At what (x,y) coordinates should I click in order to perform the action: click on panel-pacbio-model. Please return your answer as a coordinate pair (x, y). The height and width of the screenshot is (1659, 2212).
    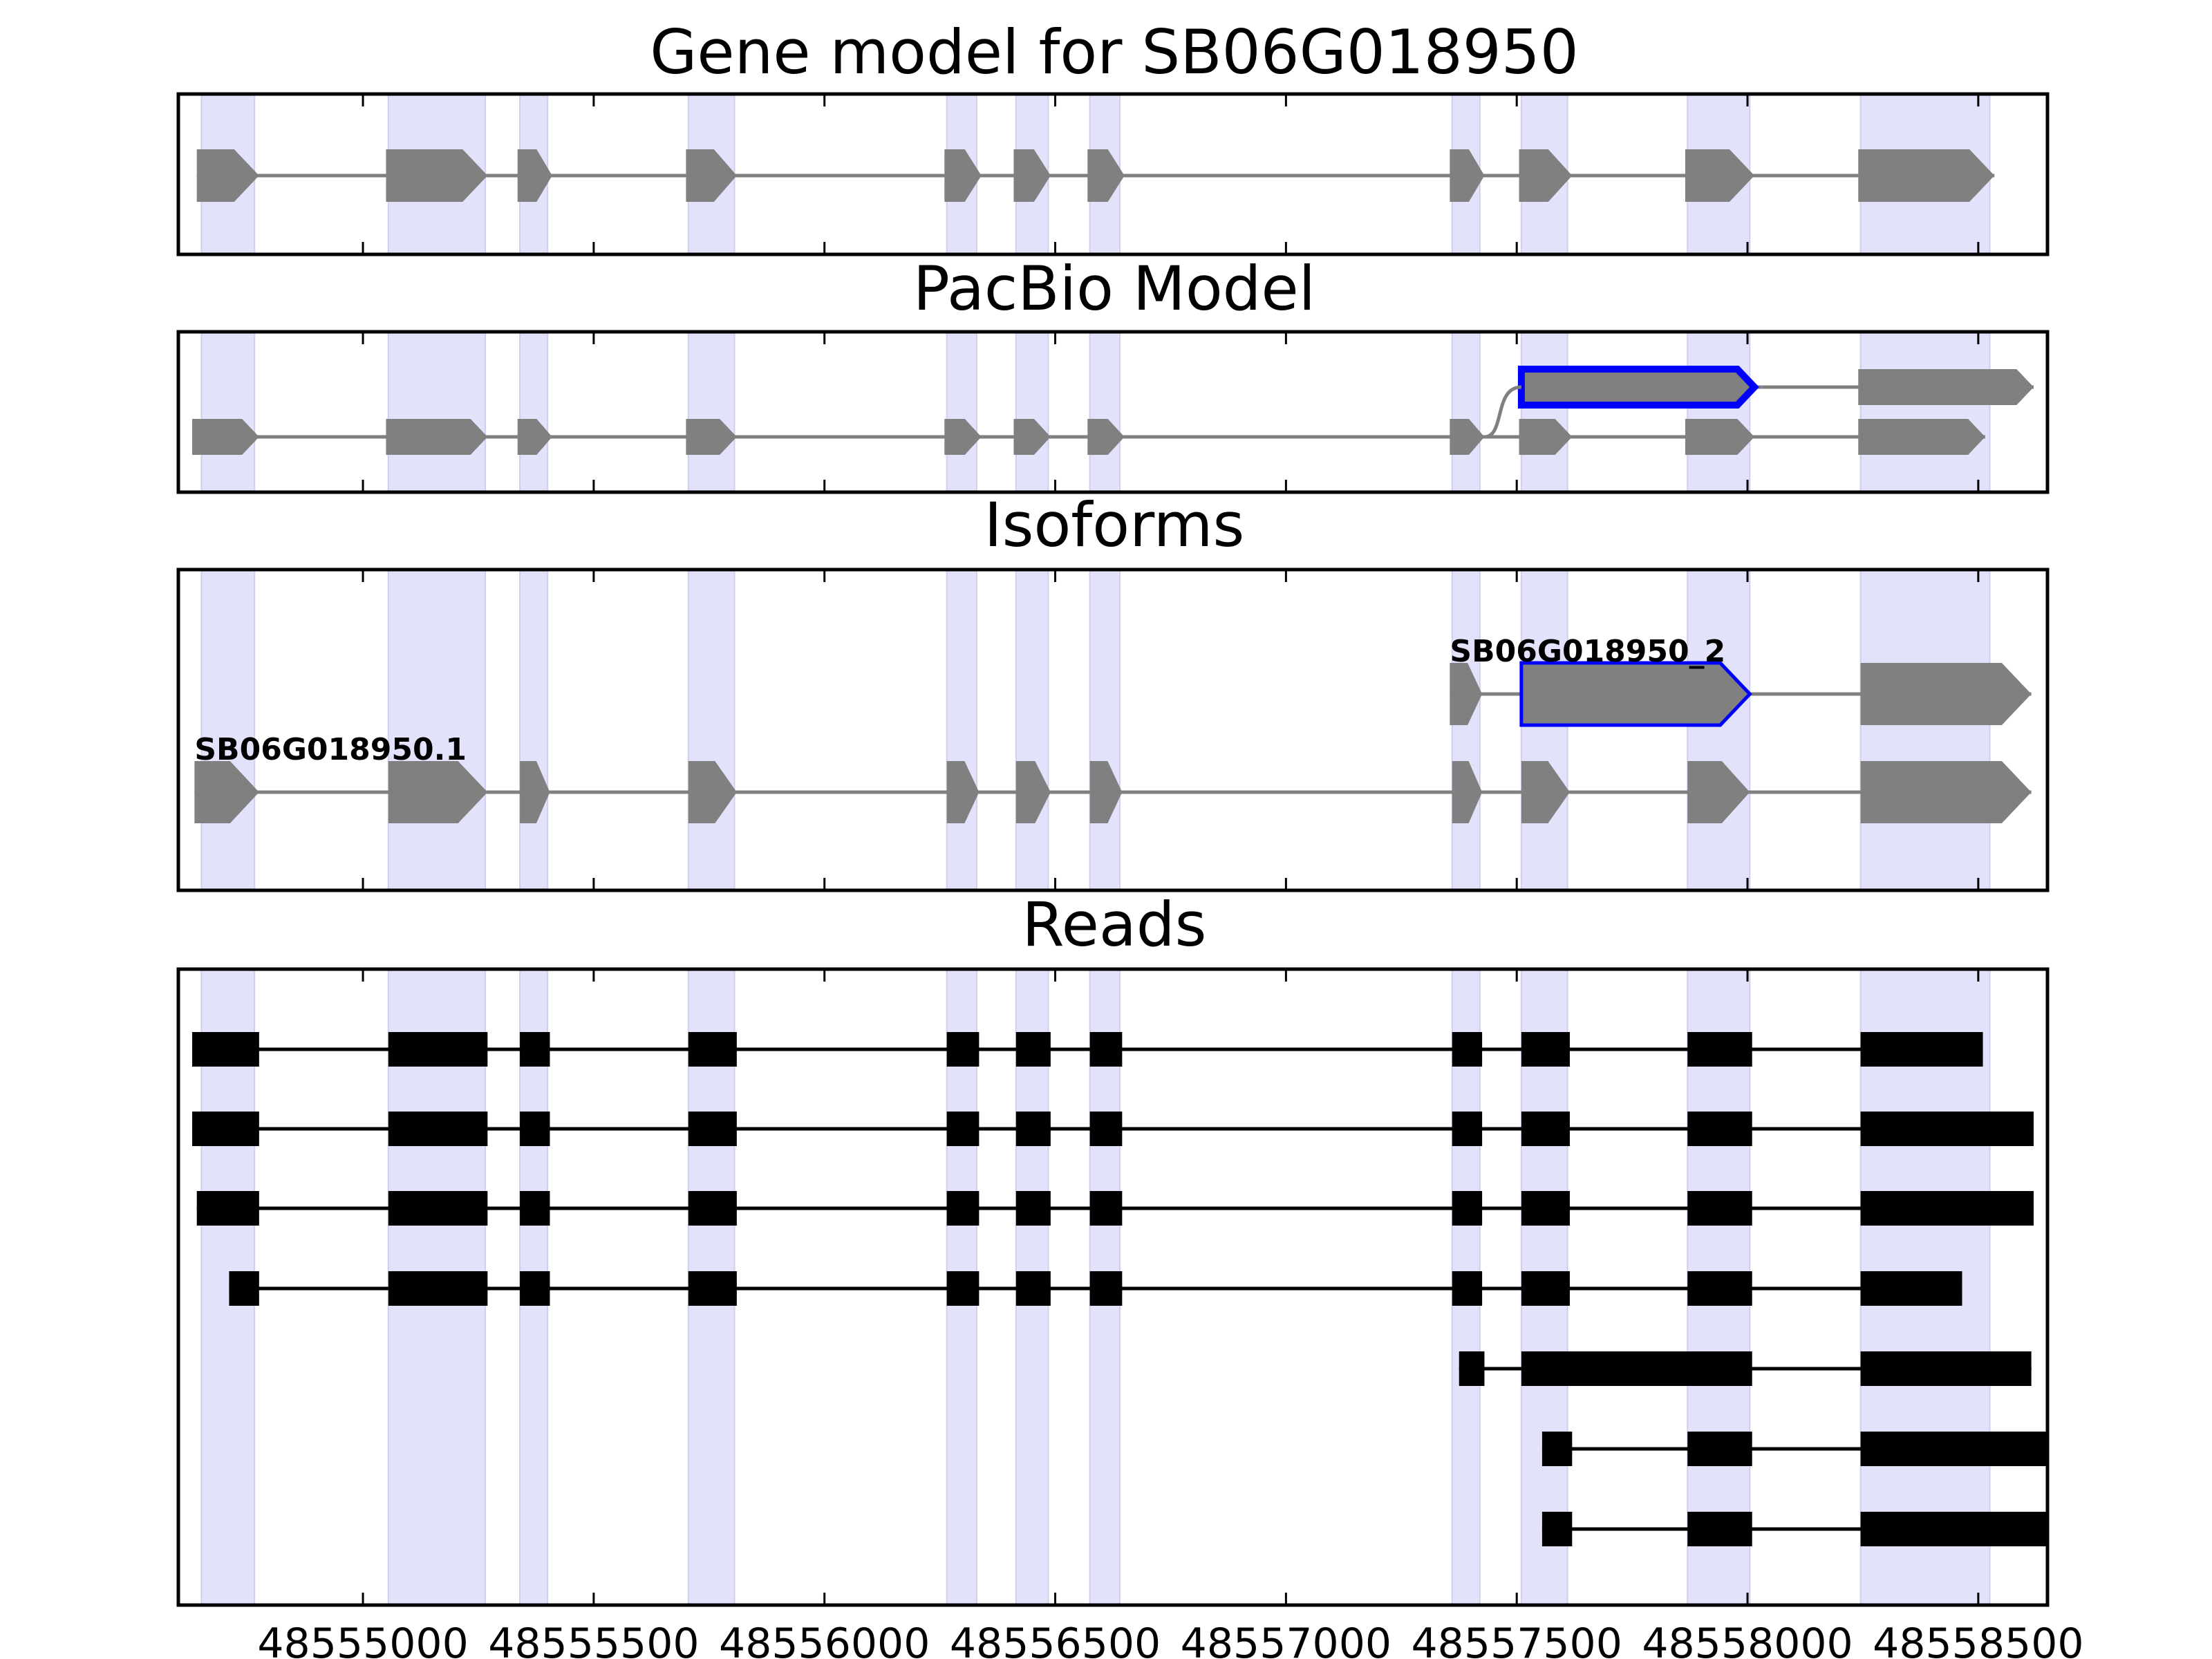
    Looking at the image, I should click on (1113, 412).